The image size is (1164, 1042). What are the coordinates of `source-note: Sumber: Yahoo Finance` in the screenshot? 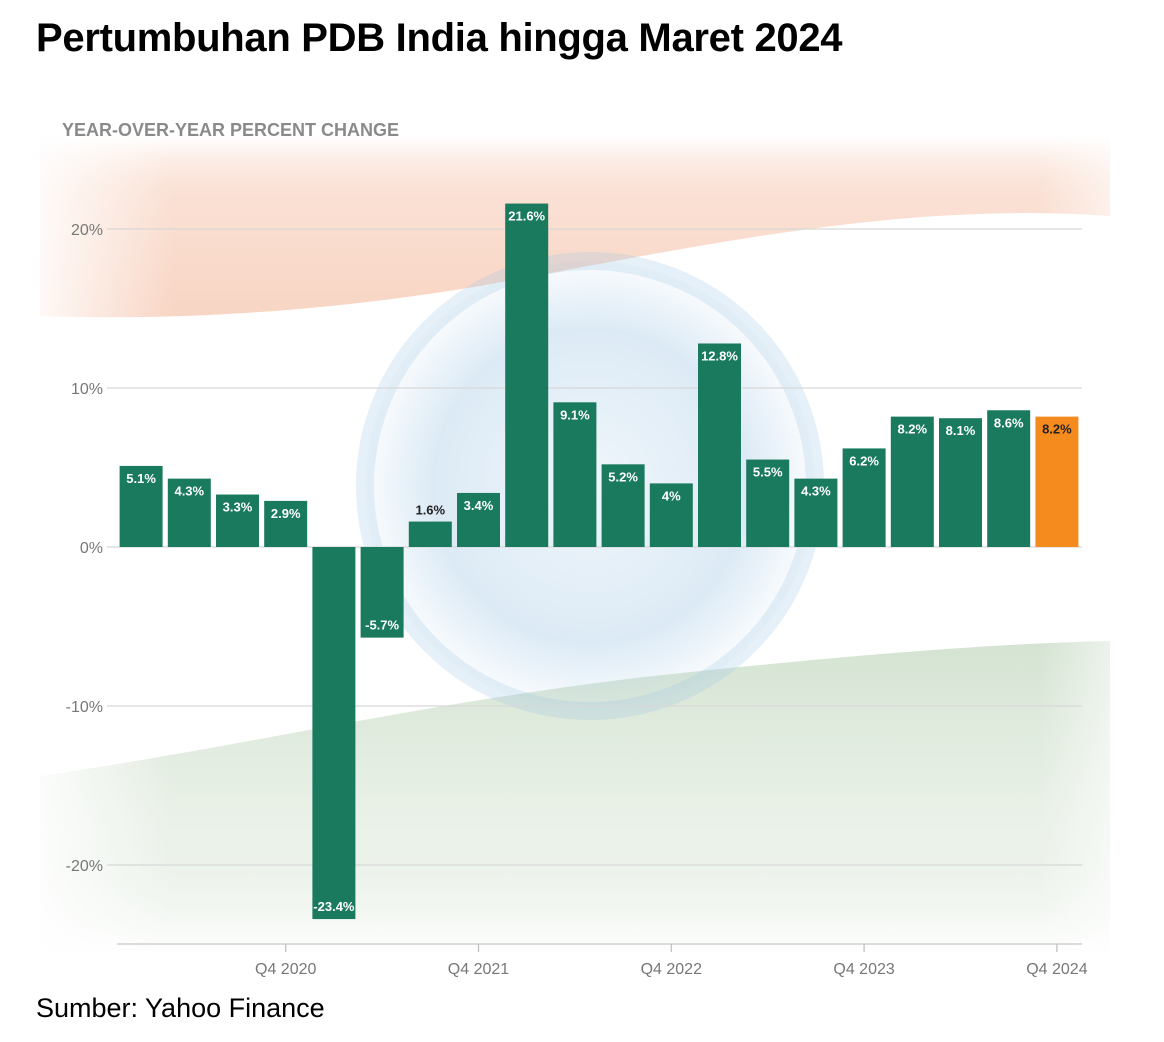 It's located at (180, 1008).